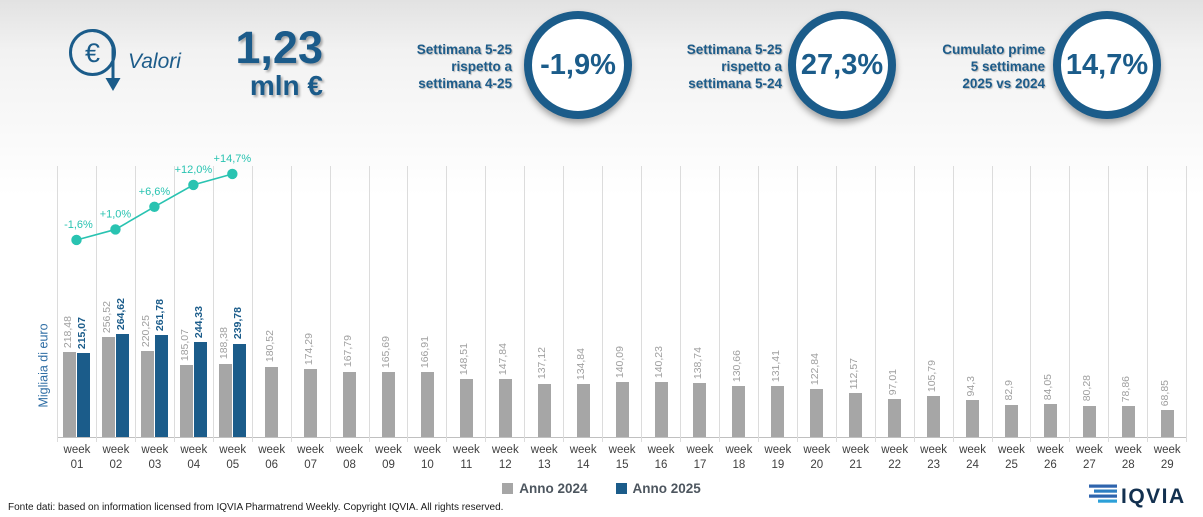  I want to click on bar-value-label: 97,01, so click(892, 382).